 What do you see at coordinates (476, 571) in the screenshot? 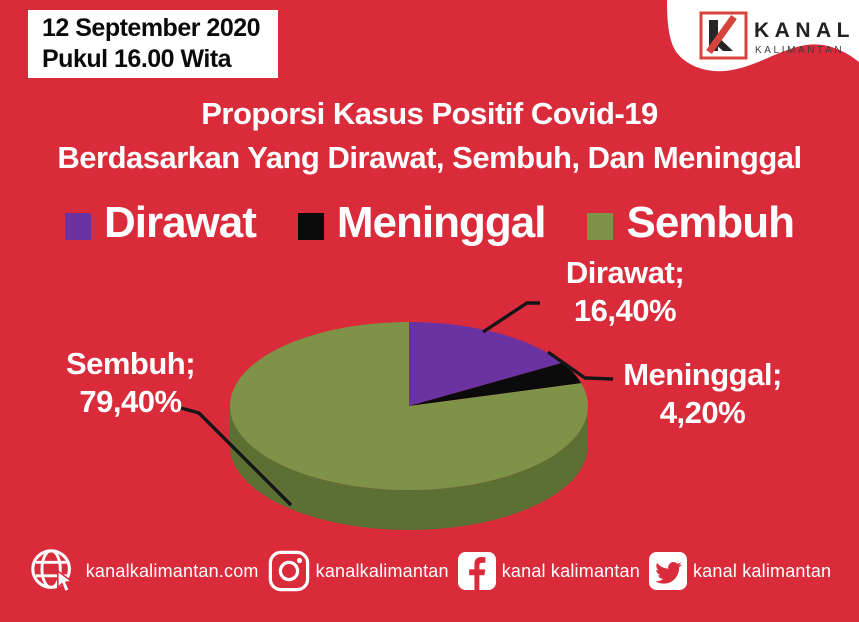
I see `facebook-icon` at bounding box center [476, 571].